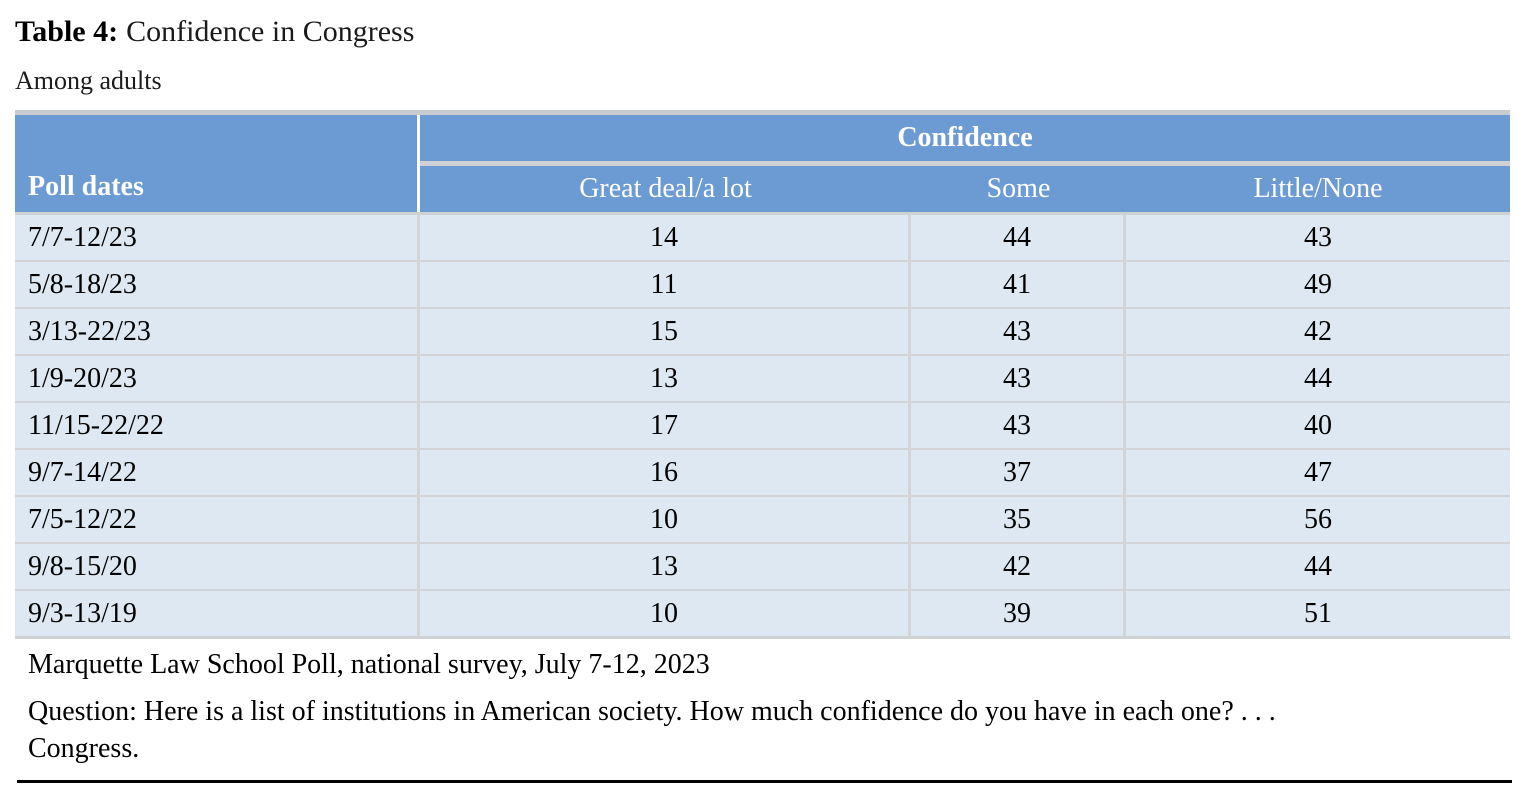 Image resolution: width=1538 pixels, height=790 pixels. What do you see at coordinates (216, 237) in the screenshot?
I see `poll-date-cell: 7/7-12/23` at bounding box center [216, 237].